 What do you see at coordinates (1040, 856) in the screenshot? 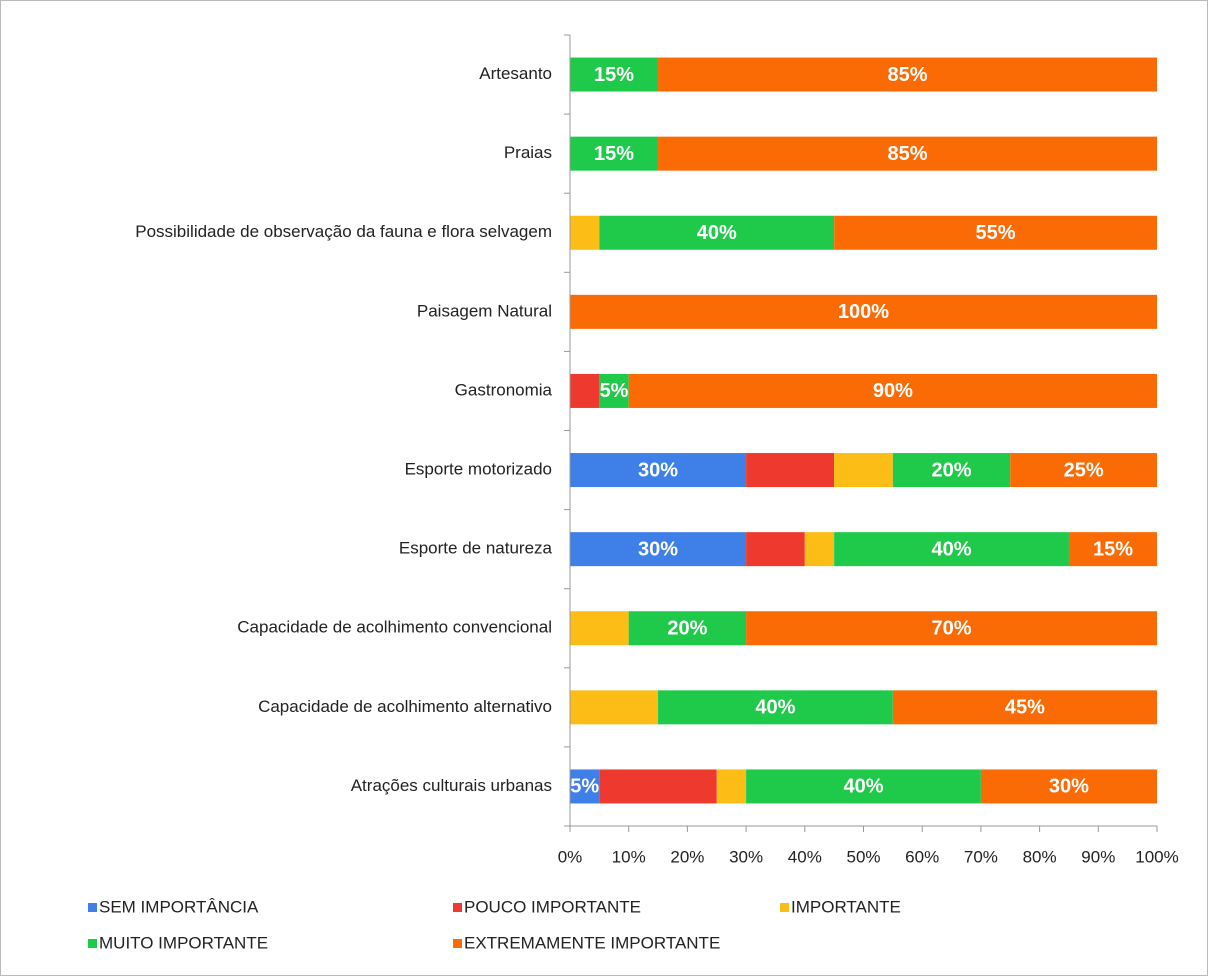
I see `x-tick-label: 80%` at bounding box center [1040, 856].